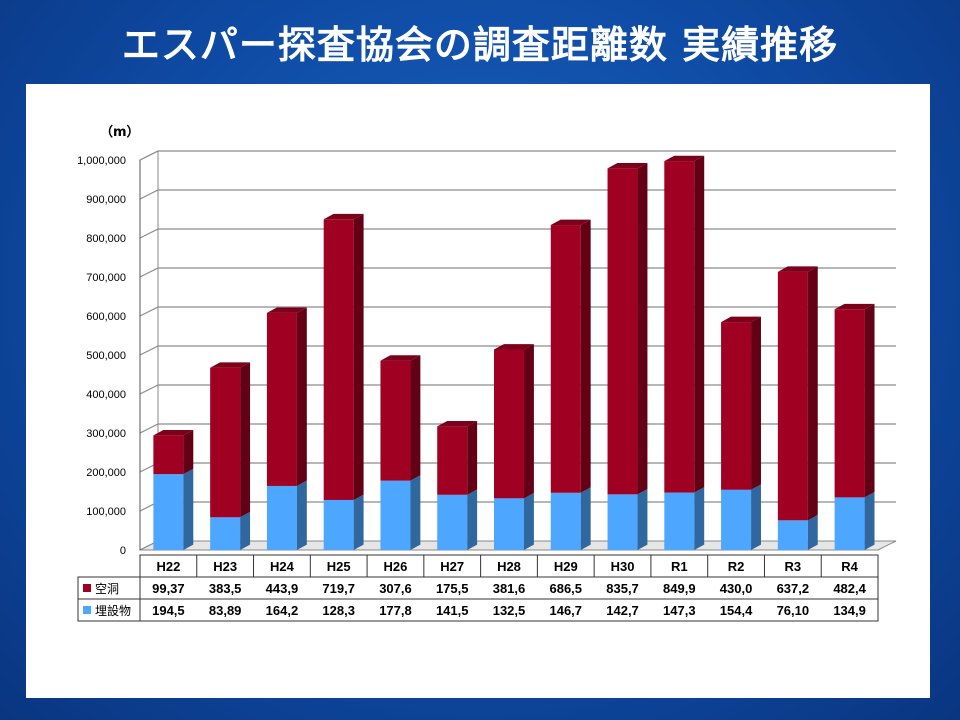  I want to click on bar-buried-object-R2, so click(736, 519).